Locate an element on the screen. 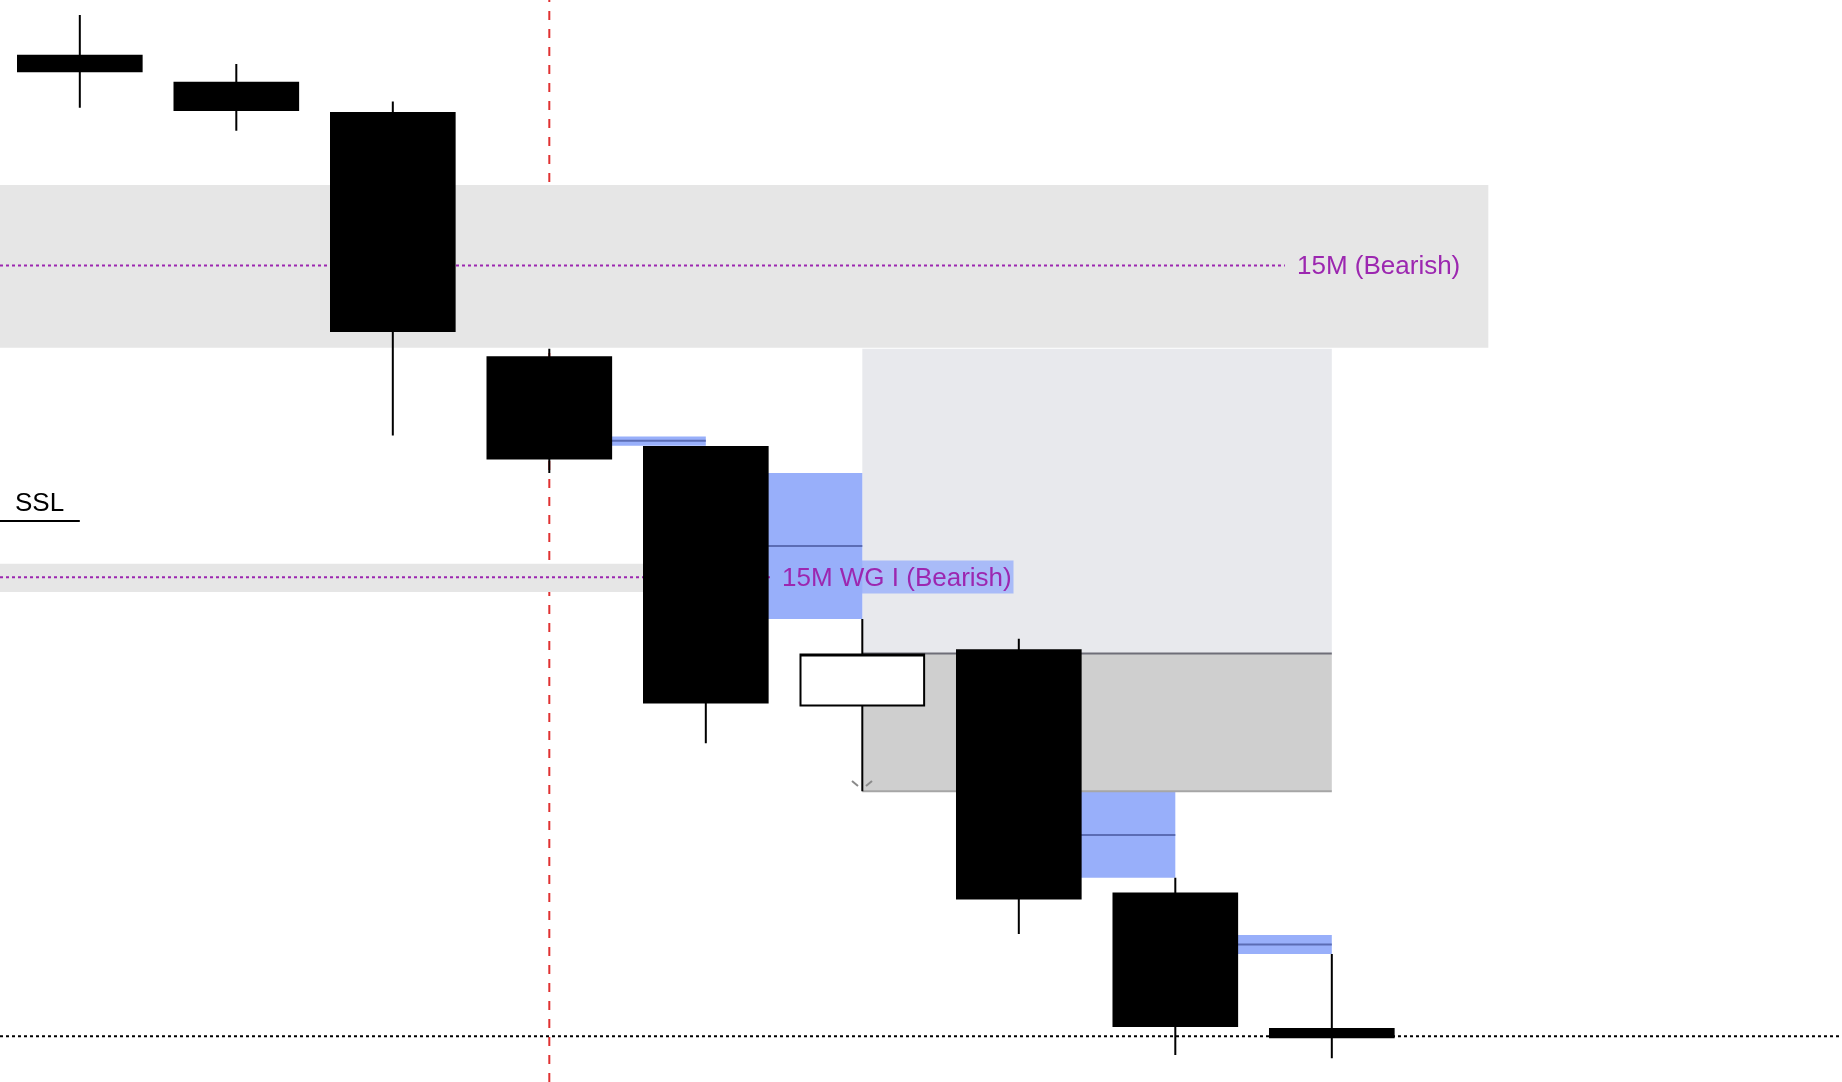 This screenshot has width=1842, height=1082. ref-line-label: 15M WG I (Bearish) is located at coordinates (897, 577).